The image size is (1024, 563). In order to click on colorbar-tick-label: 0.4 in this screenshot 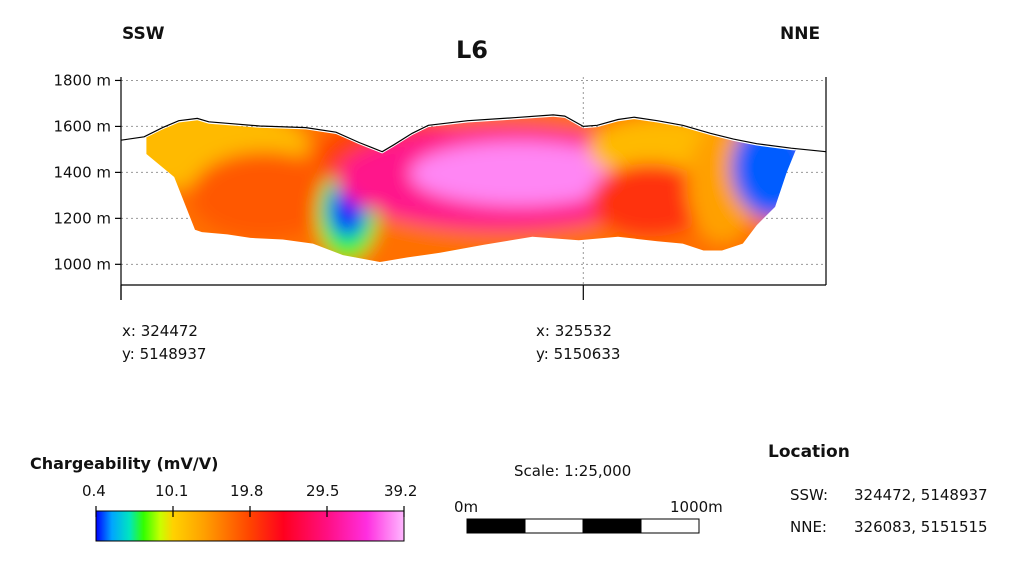, I will do `click(94, 491)`.